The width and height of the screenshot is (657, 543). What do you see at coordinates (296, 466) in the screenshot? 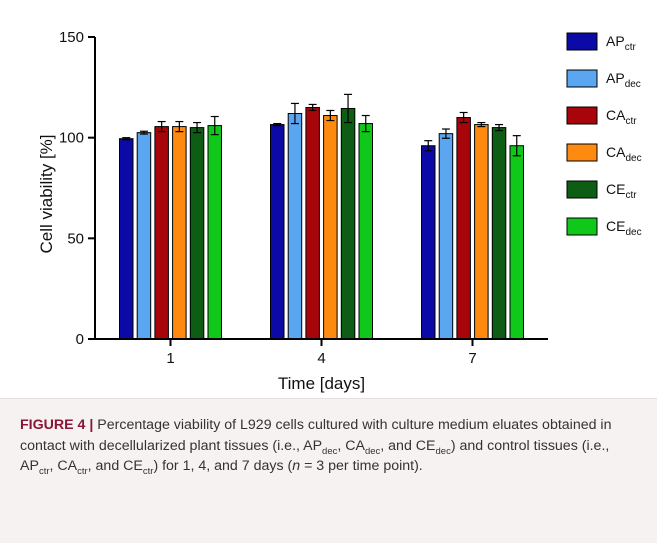
I see `caption-italic-n: n` at bounding box center [296, 466].